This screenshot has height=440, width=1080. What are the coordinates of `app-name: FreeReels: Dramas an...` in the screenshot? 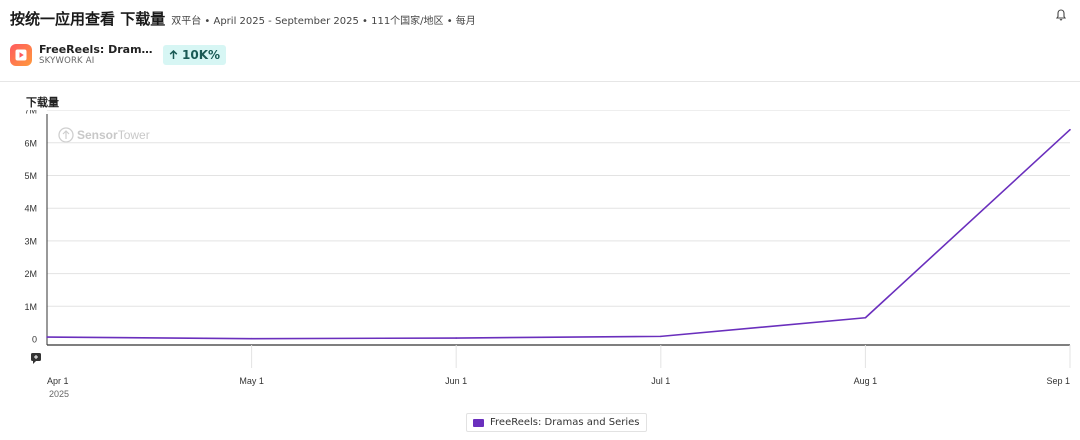 It's located at (98, 50).